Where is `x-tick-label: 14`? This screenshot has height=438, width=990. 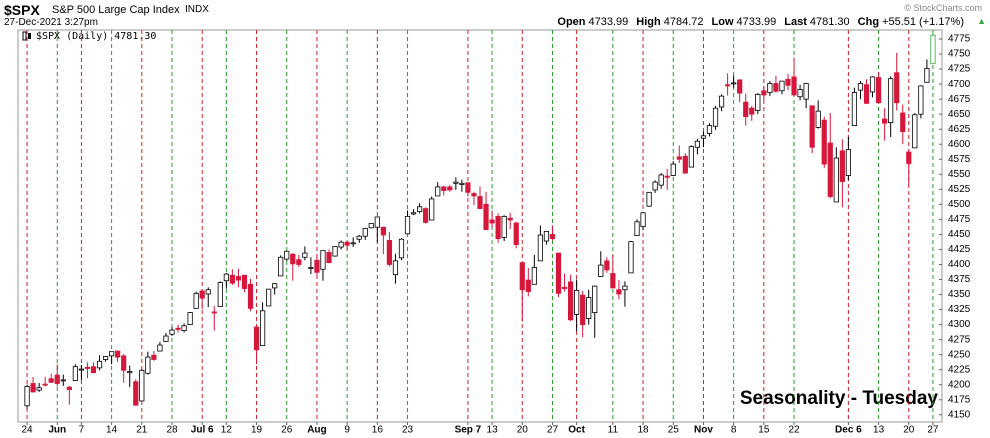
x-tick-label: 14 is located at coordinates (112, 430).